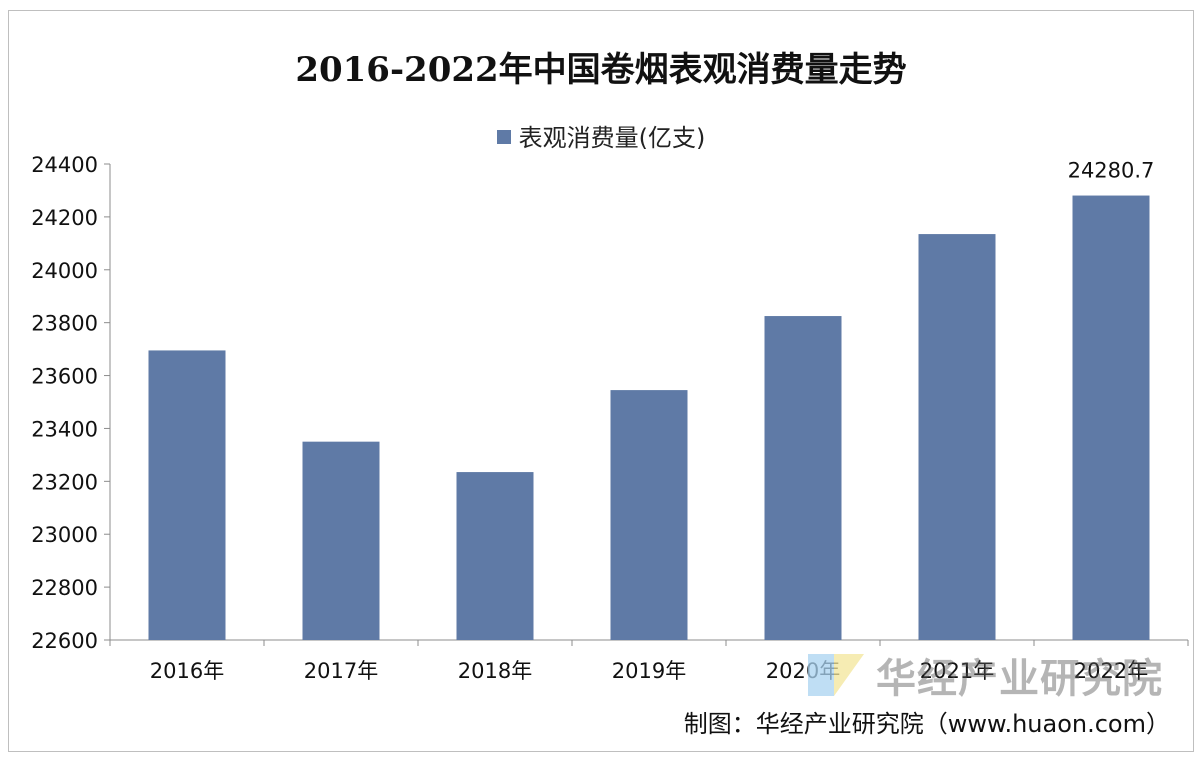  I want to click on y-tick-label: 23200, so click(64, 482).